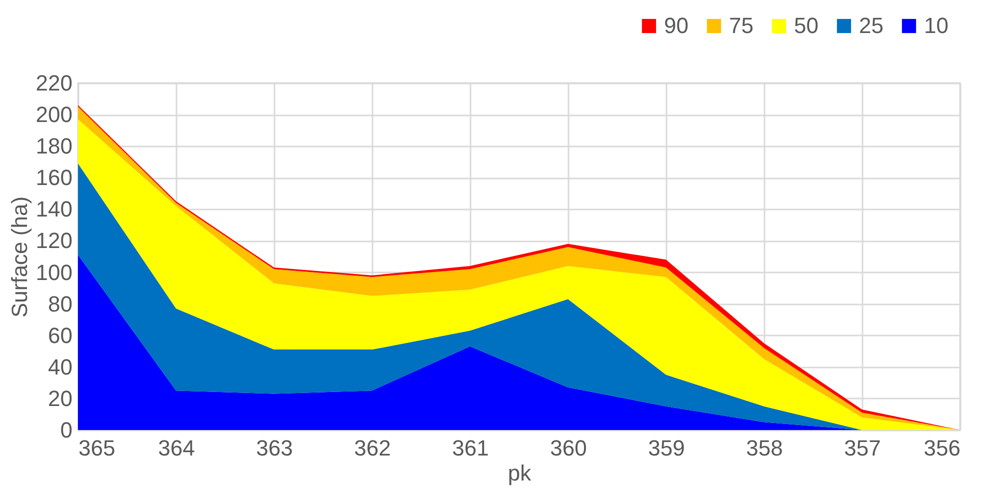  What do you see at coordinates (871, 25) in the screenshot?
I see `legend-label: 25` at bounding box center [871, 25].